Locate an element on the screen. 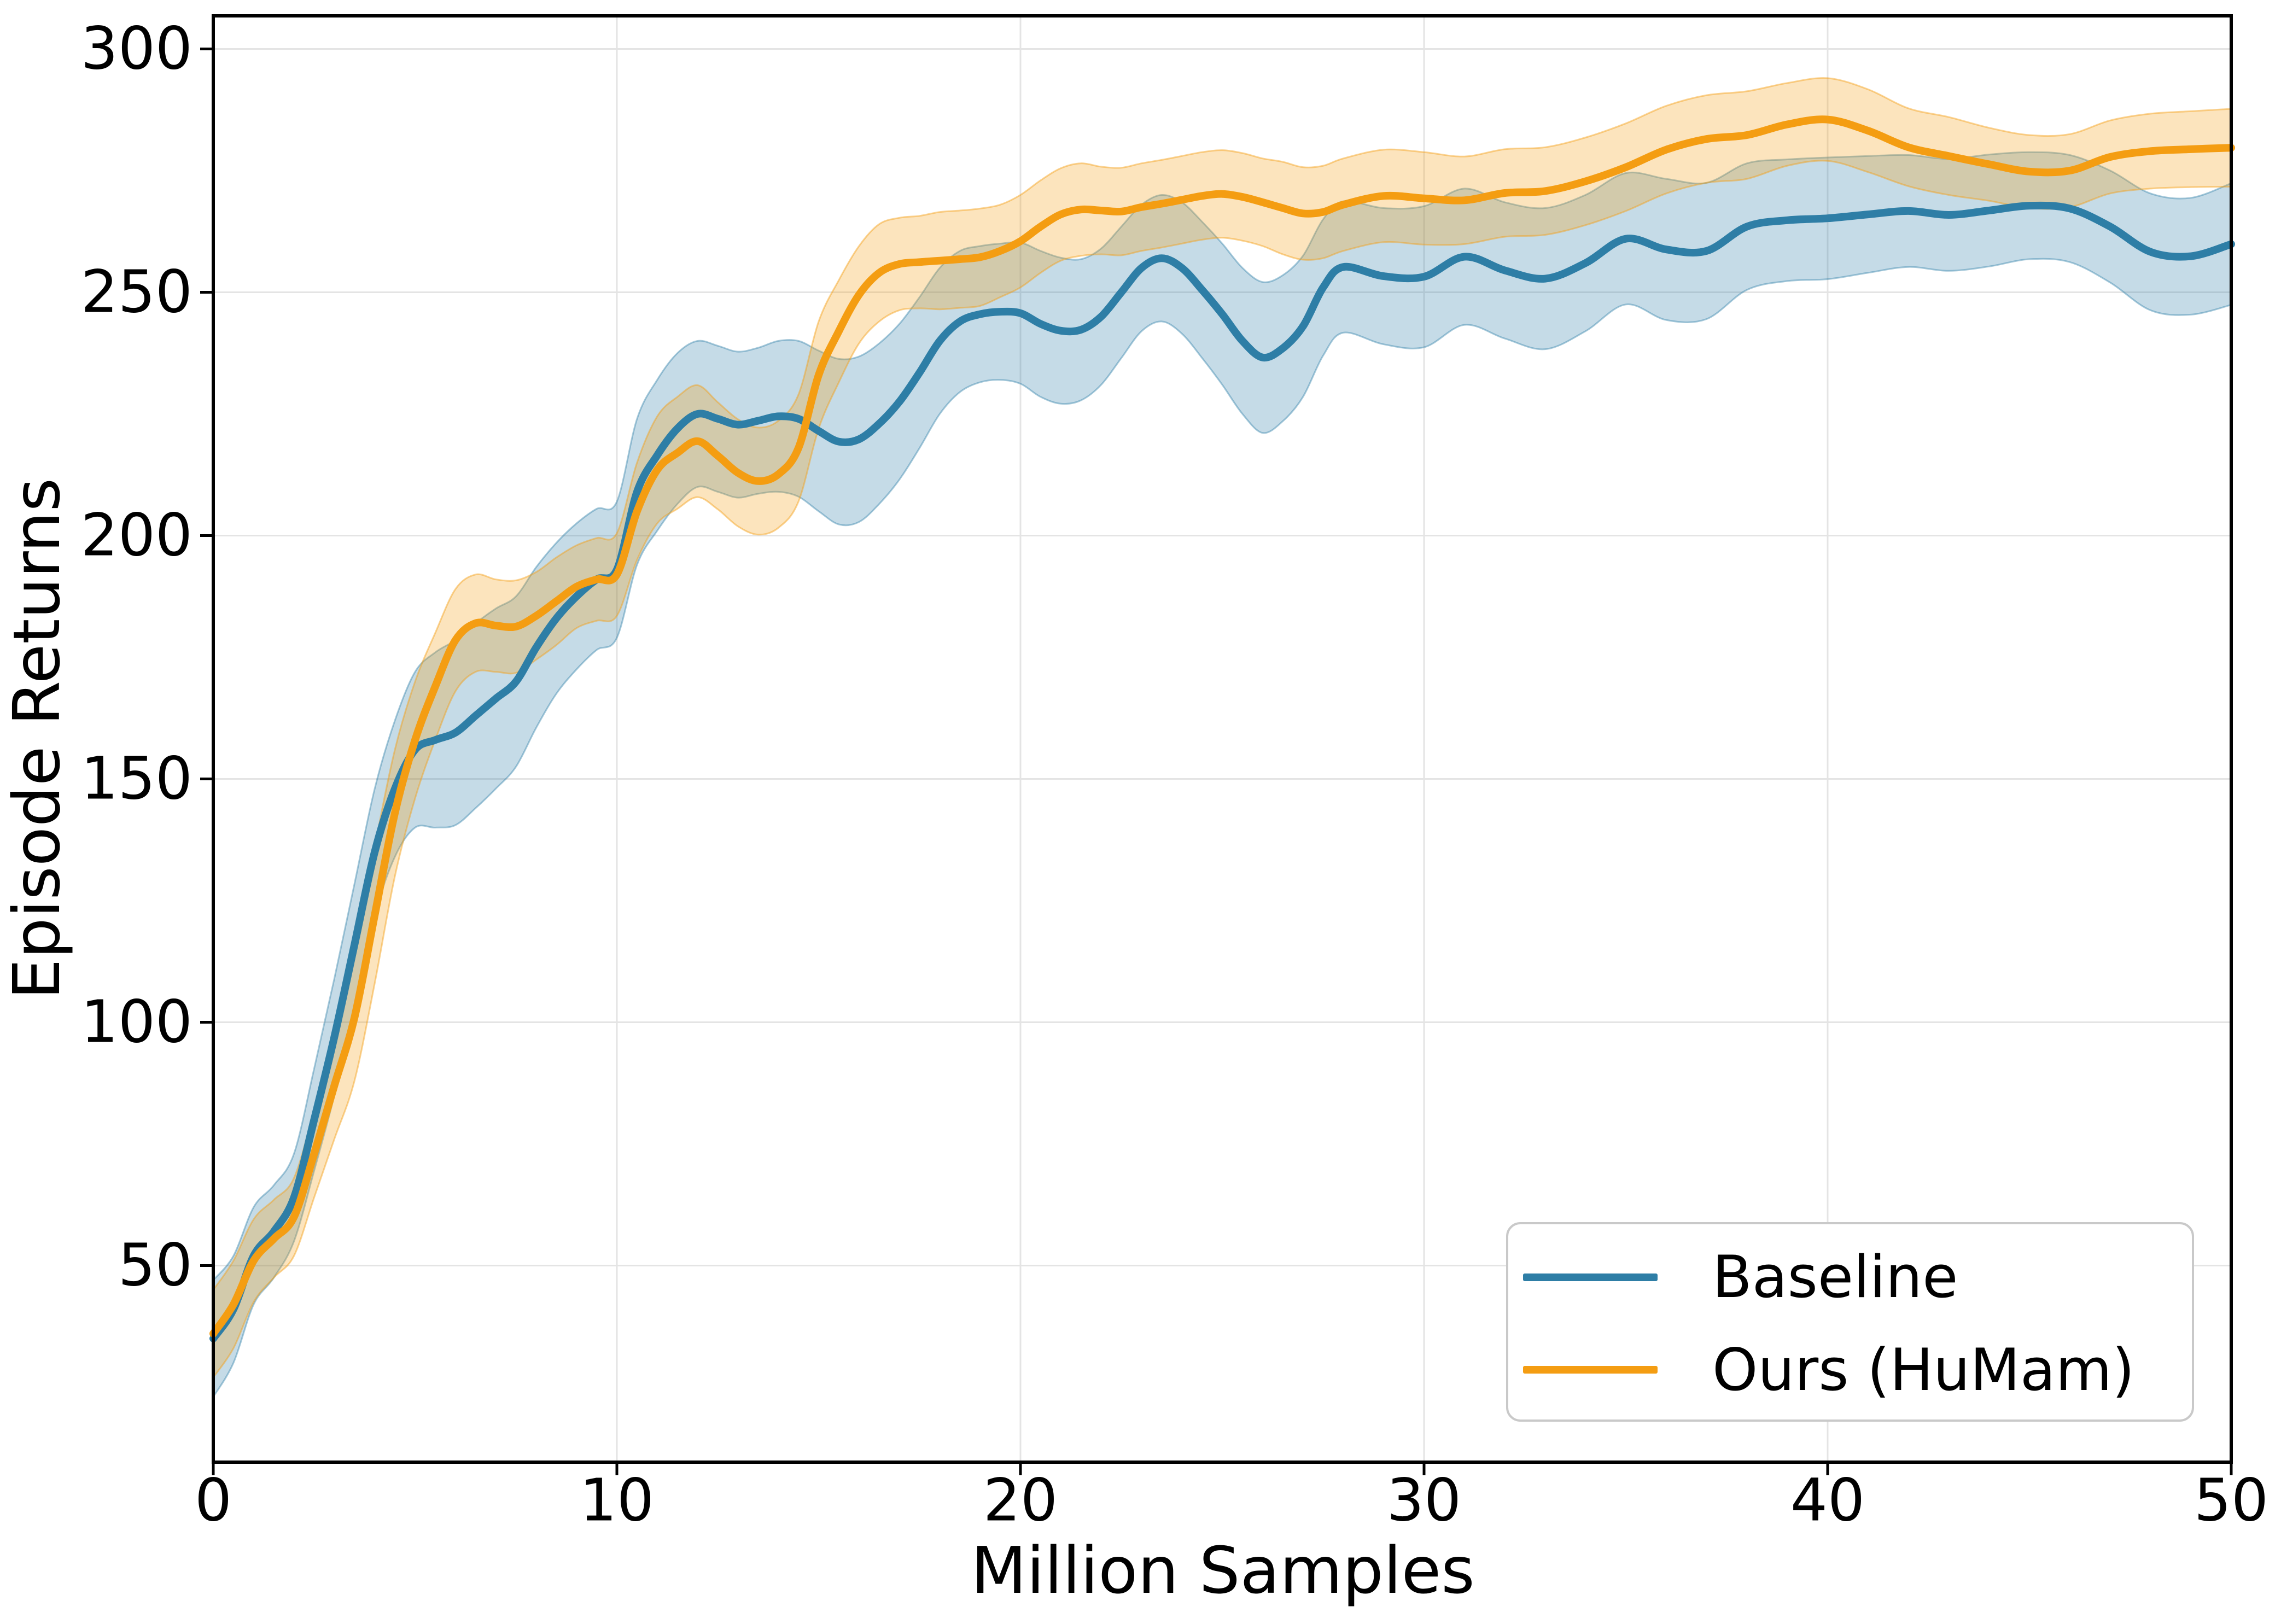 The width and height of the screenshot is (2281, 1624). legend-item-baseline: Baseline is located at coordinates (1858, 1277).